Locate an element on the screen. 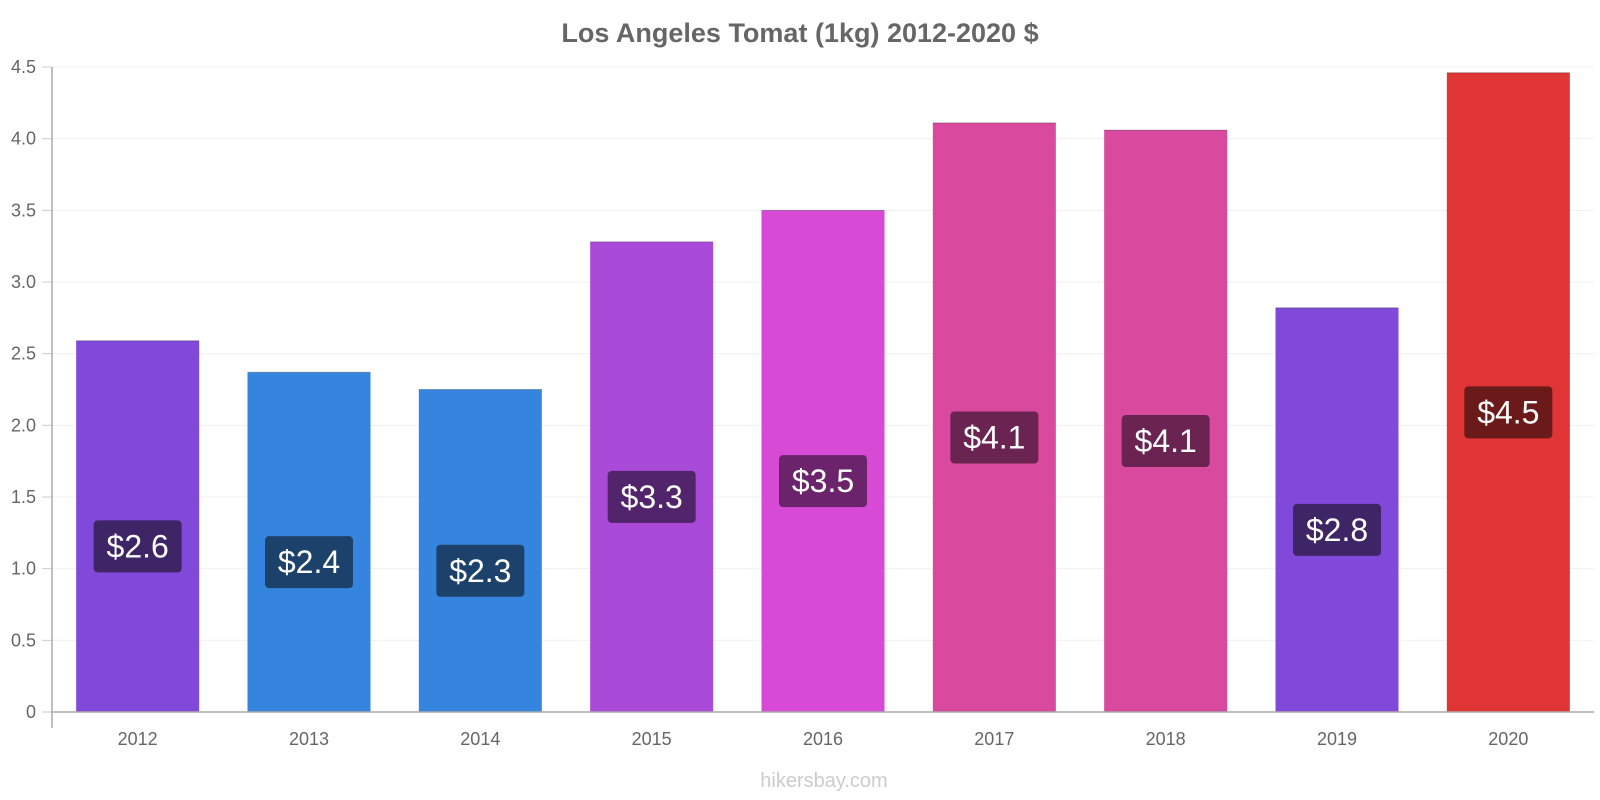 This screenshot has height=800, width=1600. data-label: $3.3 is located at coordinates (652, 497).